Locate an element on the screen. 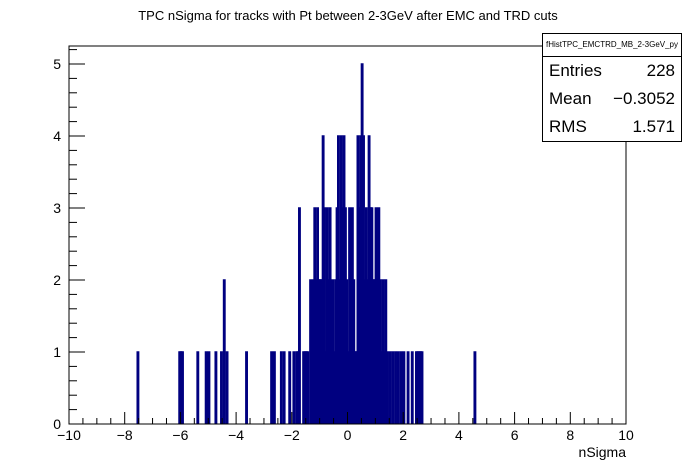 The image size is (696, 472). stats-entries-label: Entries is located at coordinates (575, 70).